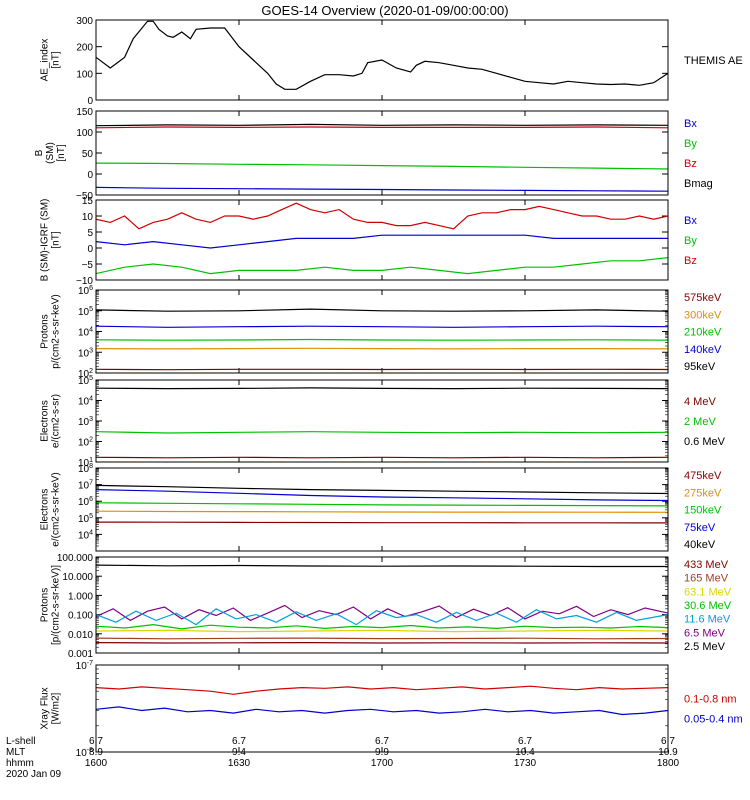 The height and width of the screenshot is (800, 750). I want to click on x-tick-label-mlt: 9.4, so click(239, 752).